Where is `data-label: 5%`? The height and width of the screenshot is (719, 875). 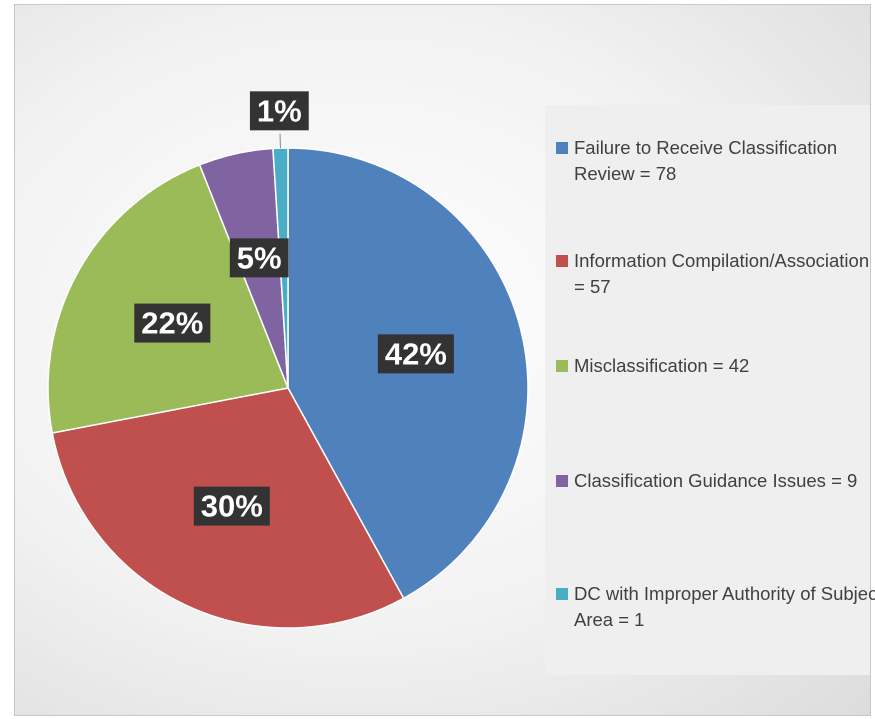
data-label: 5% is located at coordinates (259, 257).